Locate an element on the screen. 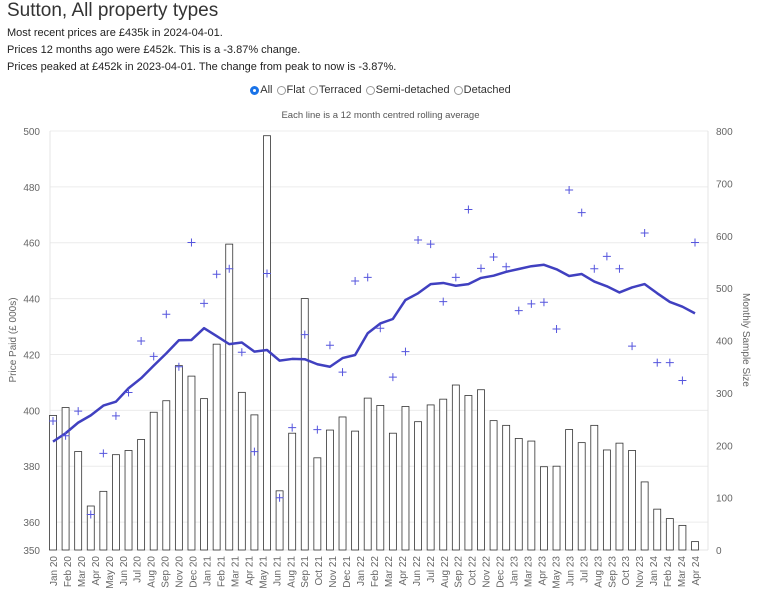 This screenshot has height=600, width=761. x-tick-label: Aug 20 is located at coordinates (152, 572).